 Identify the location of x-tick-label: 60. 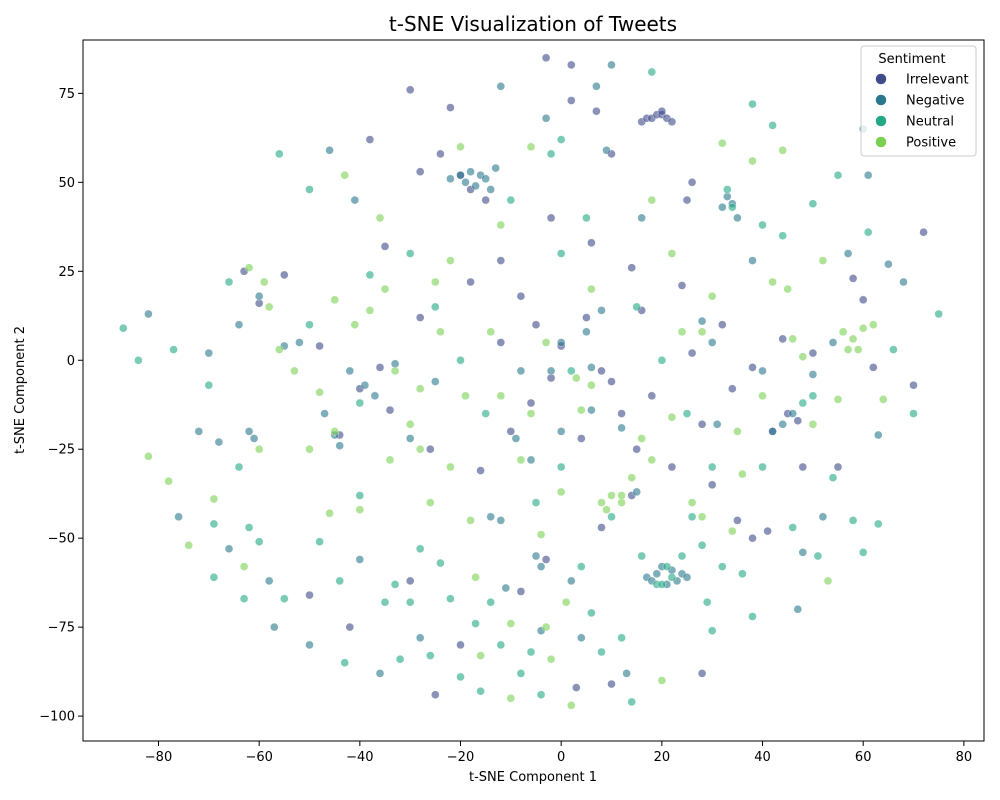
(863, 757).